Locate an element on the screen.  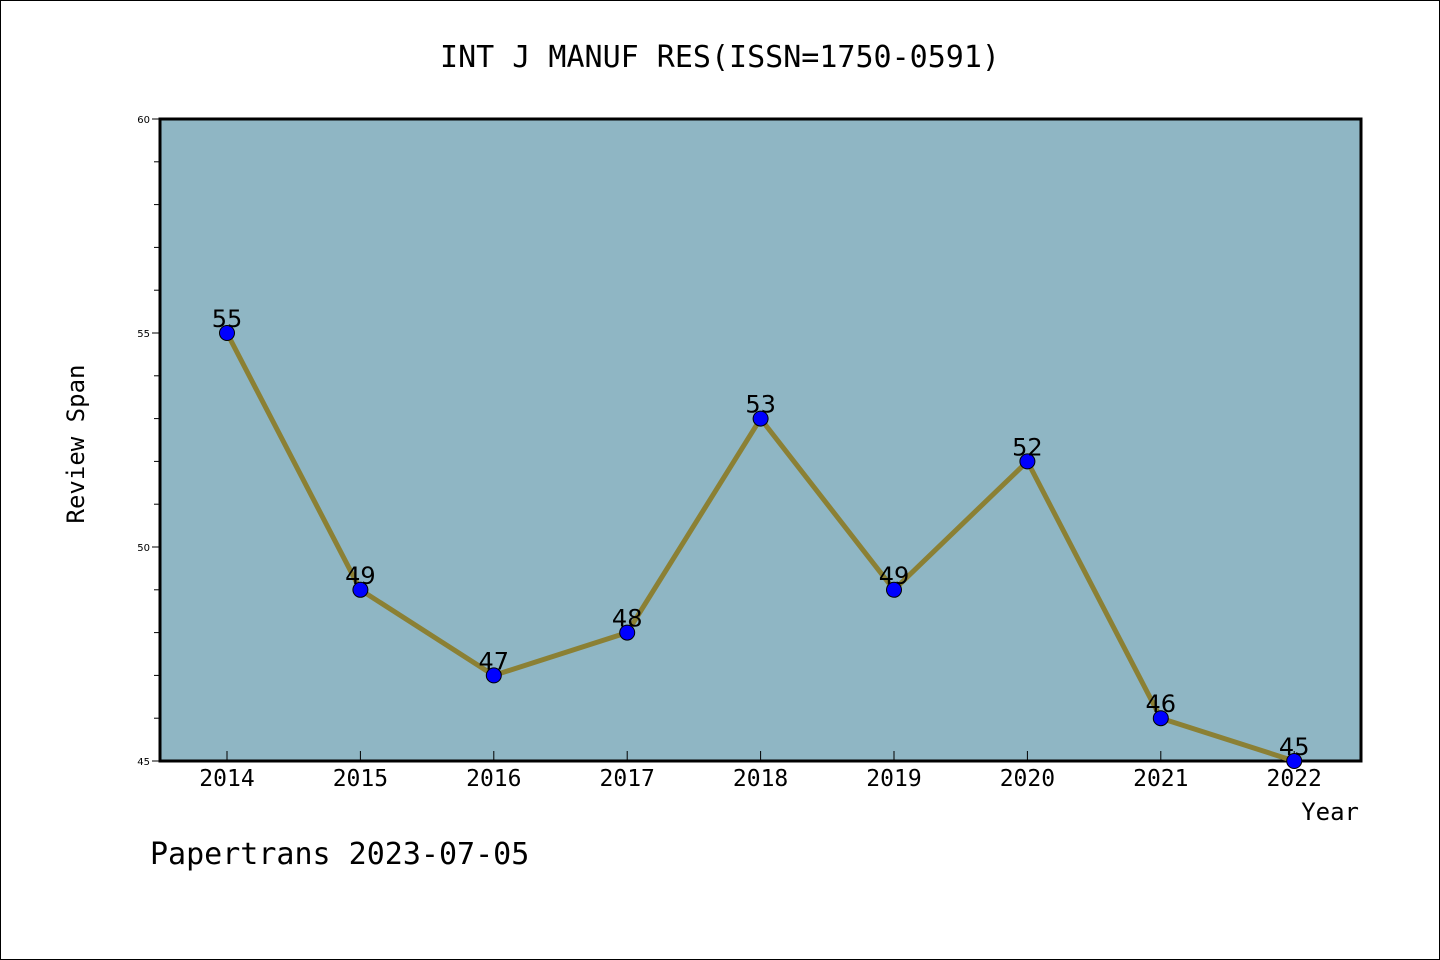
x-tick-label: 2019 is located at coordinates (893, 779).